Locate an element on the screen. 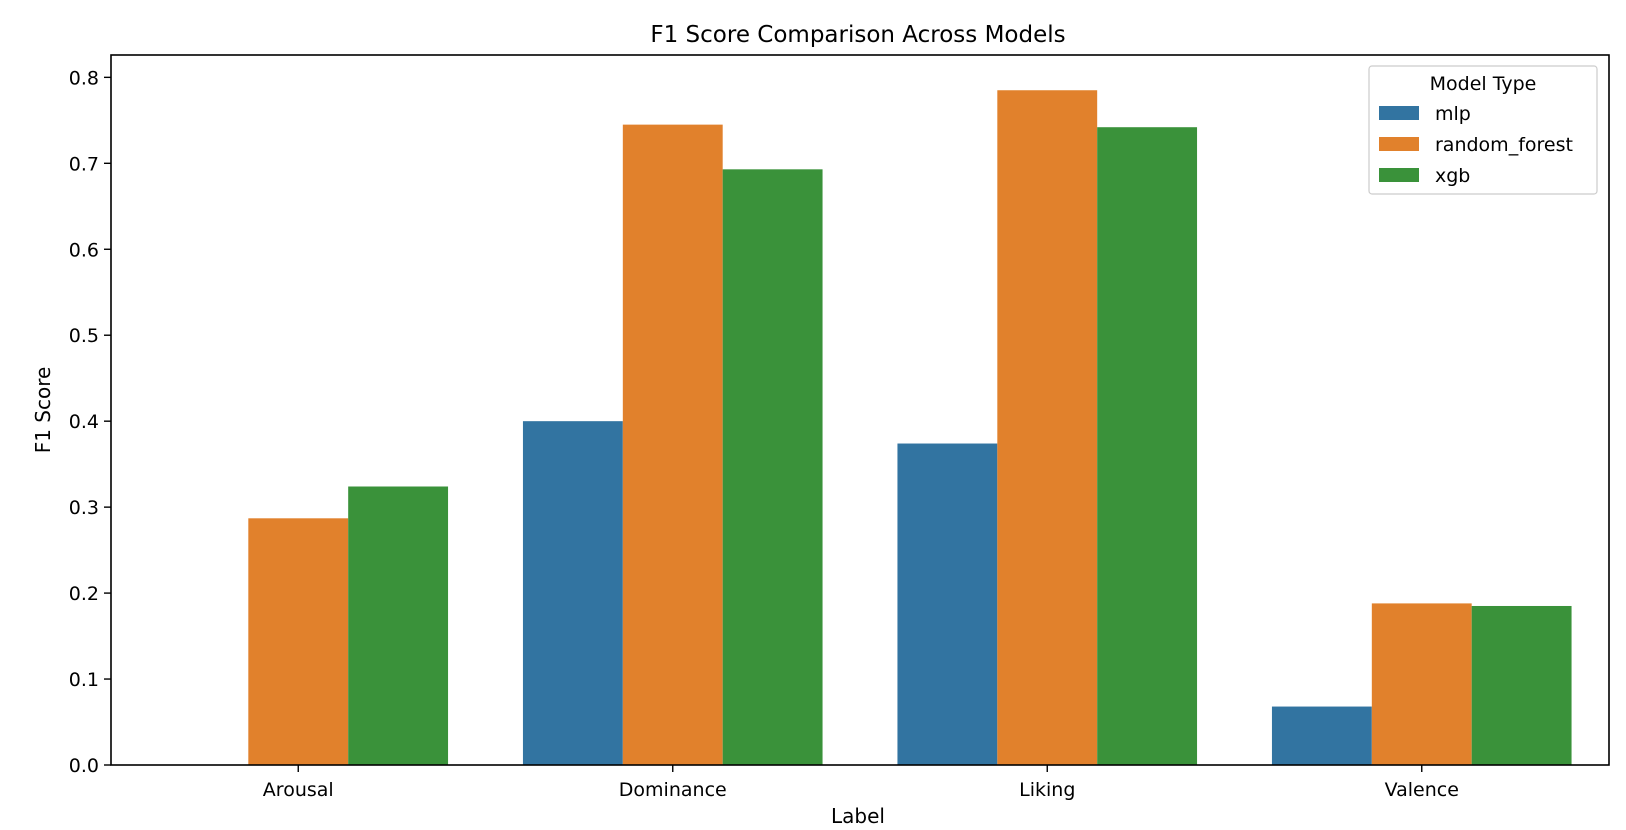  y-axis: 0.0 0.1 0.2 0.3 0.4 0.5 0.6 0.7 0.8 is located at coordinates (90, 422).